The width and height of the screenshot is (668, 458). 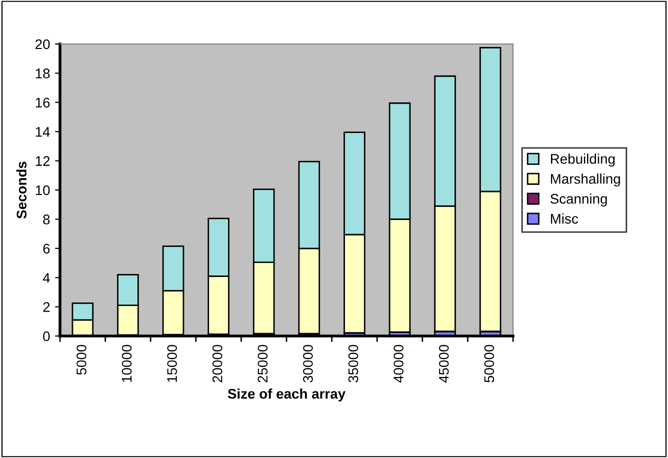 I want to click on y-tick-label: 0, so click(x=46, y=336).